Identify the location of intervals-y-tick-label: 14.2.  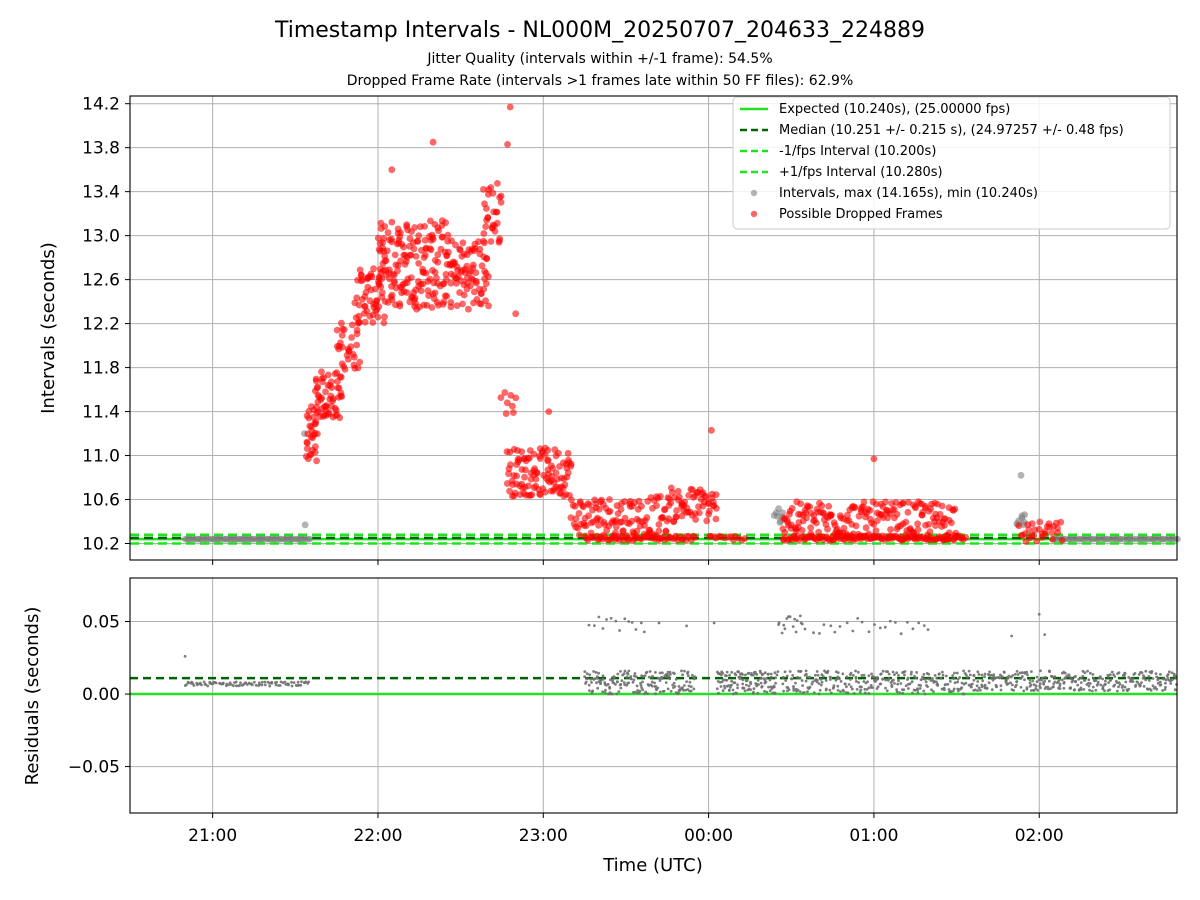
(101, 105).